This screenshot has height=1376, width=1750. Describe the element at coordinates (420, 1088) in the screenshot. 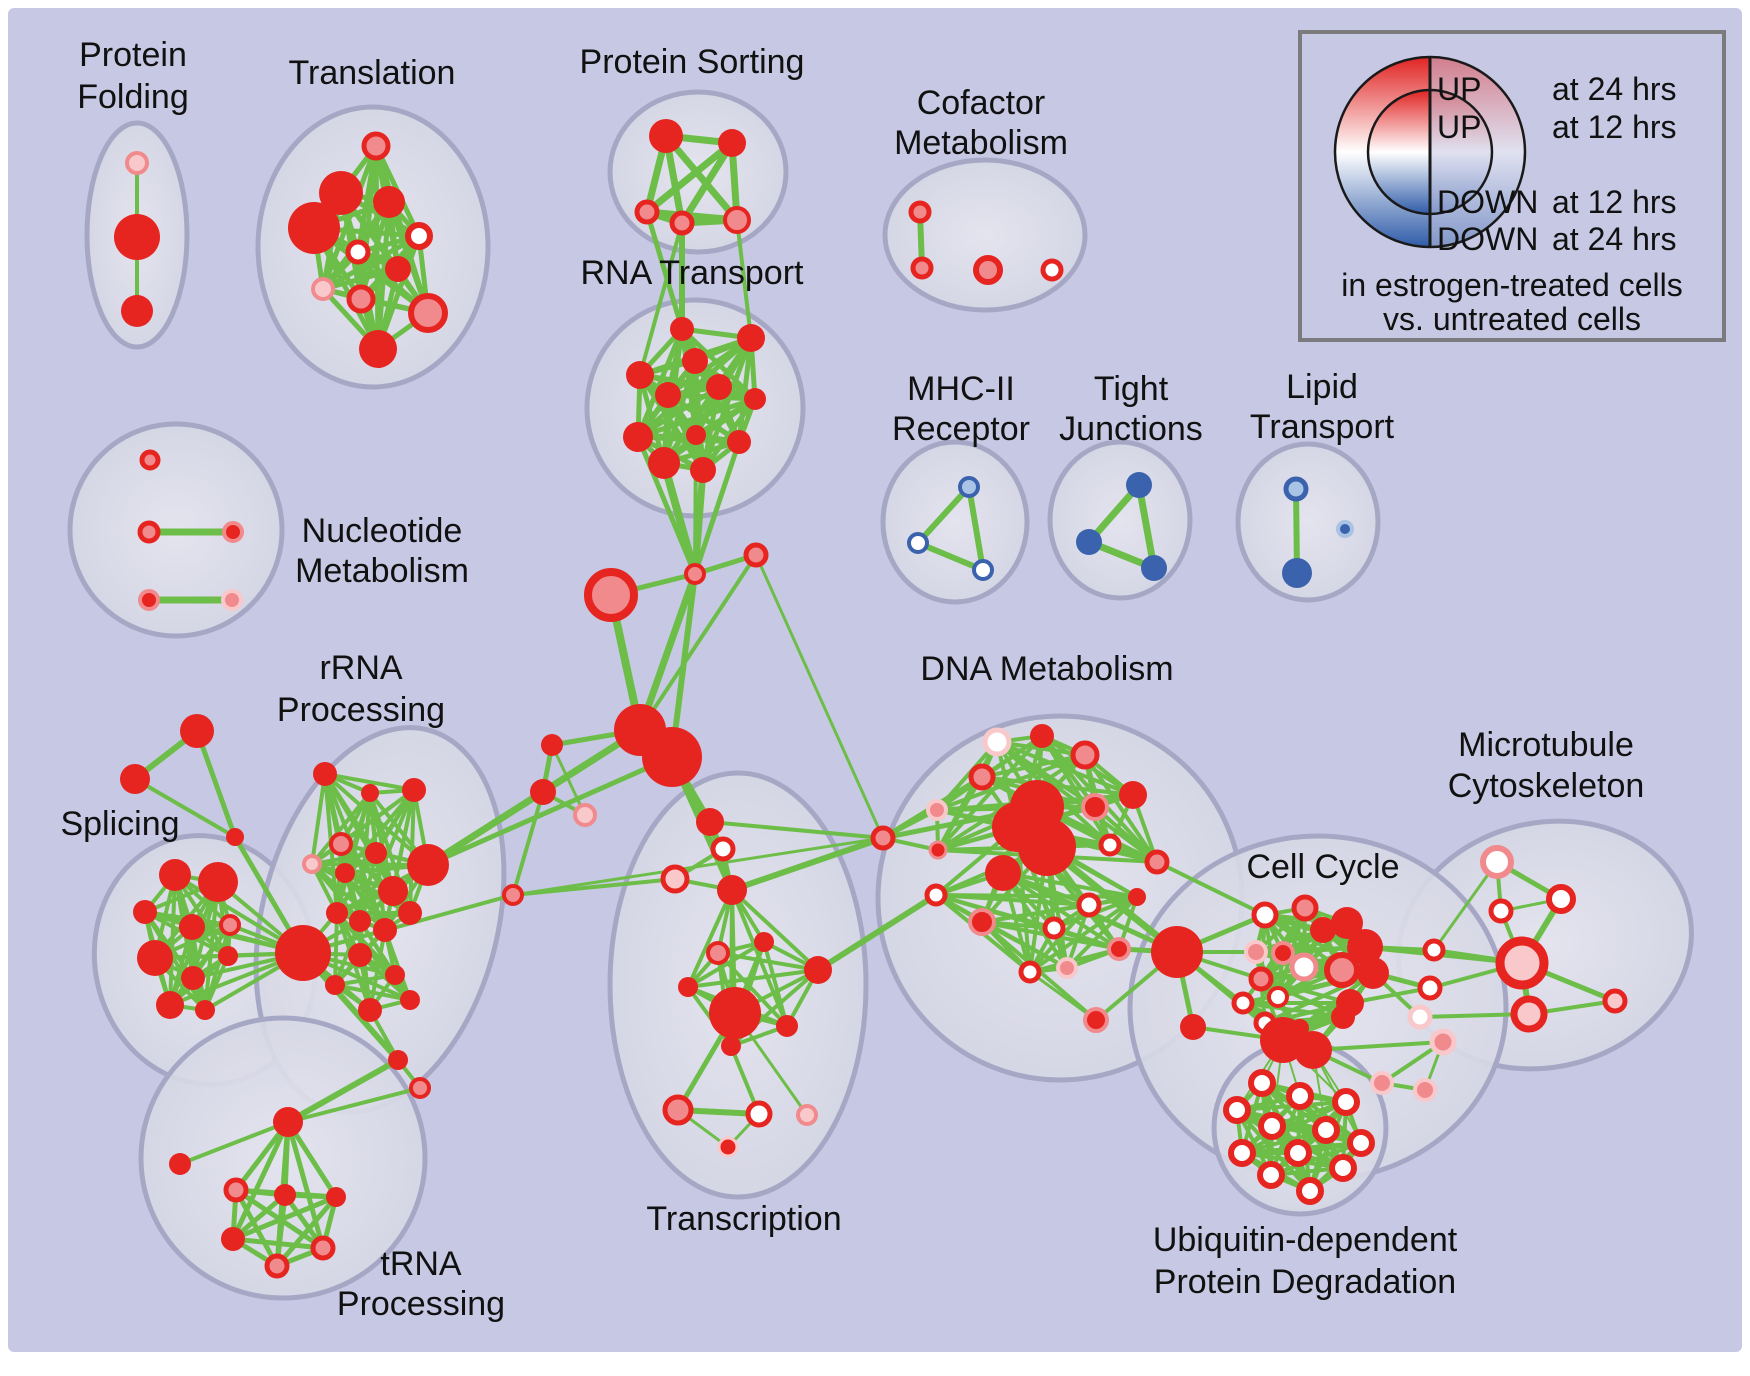

I see `node-rr20` at that location.